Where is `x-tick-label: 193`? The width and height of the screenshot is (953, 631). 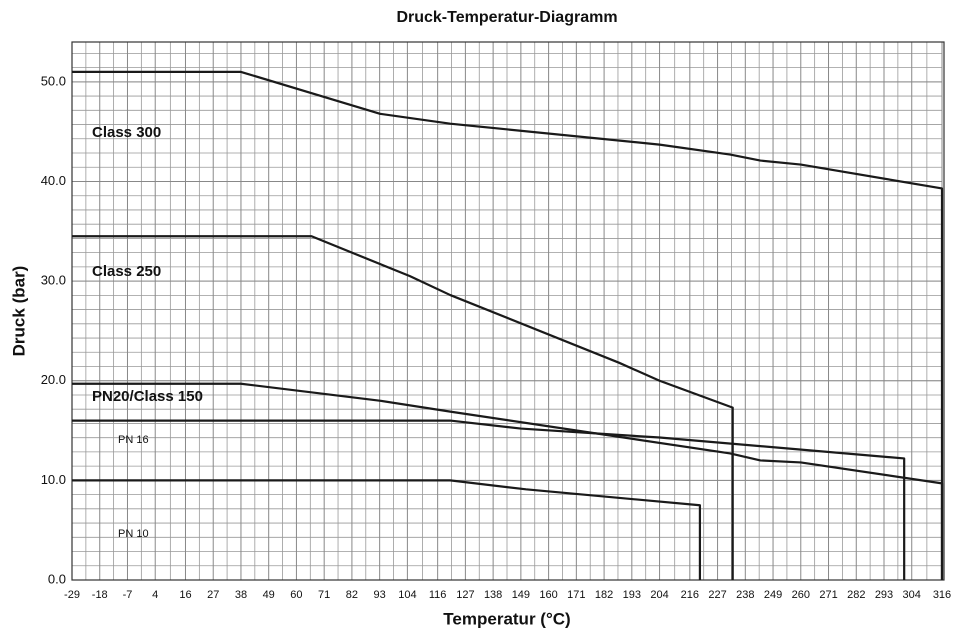
x-tick-label: 193 is located at coordinates (632, 595).